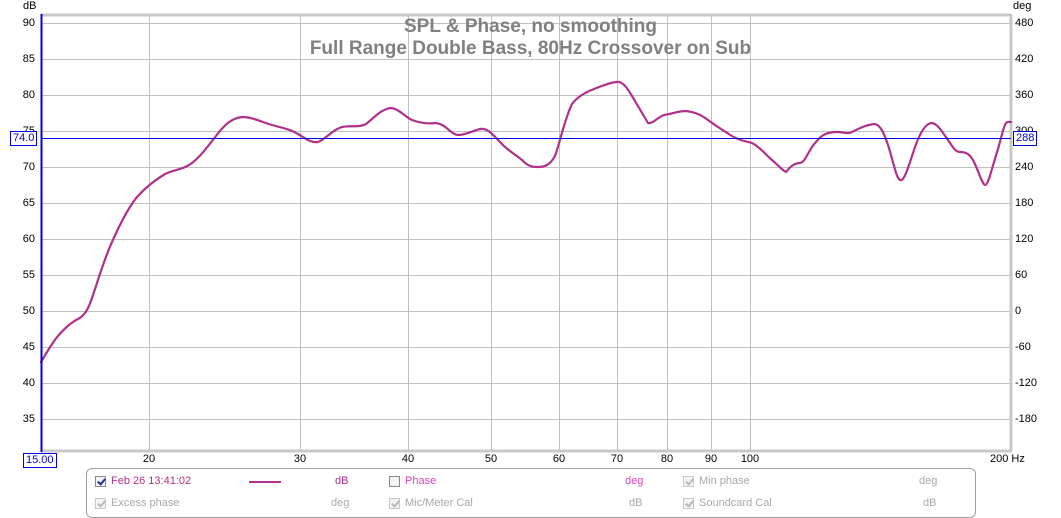 This screenshot has width=1061, height=518. Describe the element at coordinates (300, 459) in the screenshot. I see `x-tick: 30` at that location.